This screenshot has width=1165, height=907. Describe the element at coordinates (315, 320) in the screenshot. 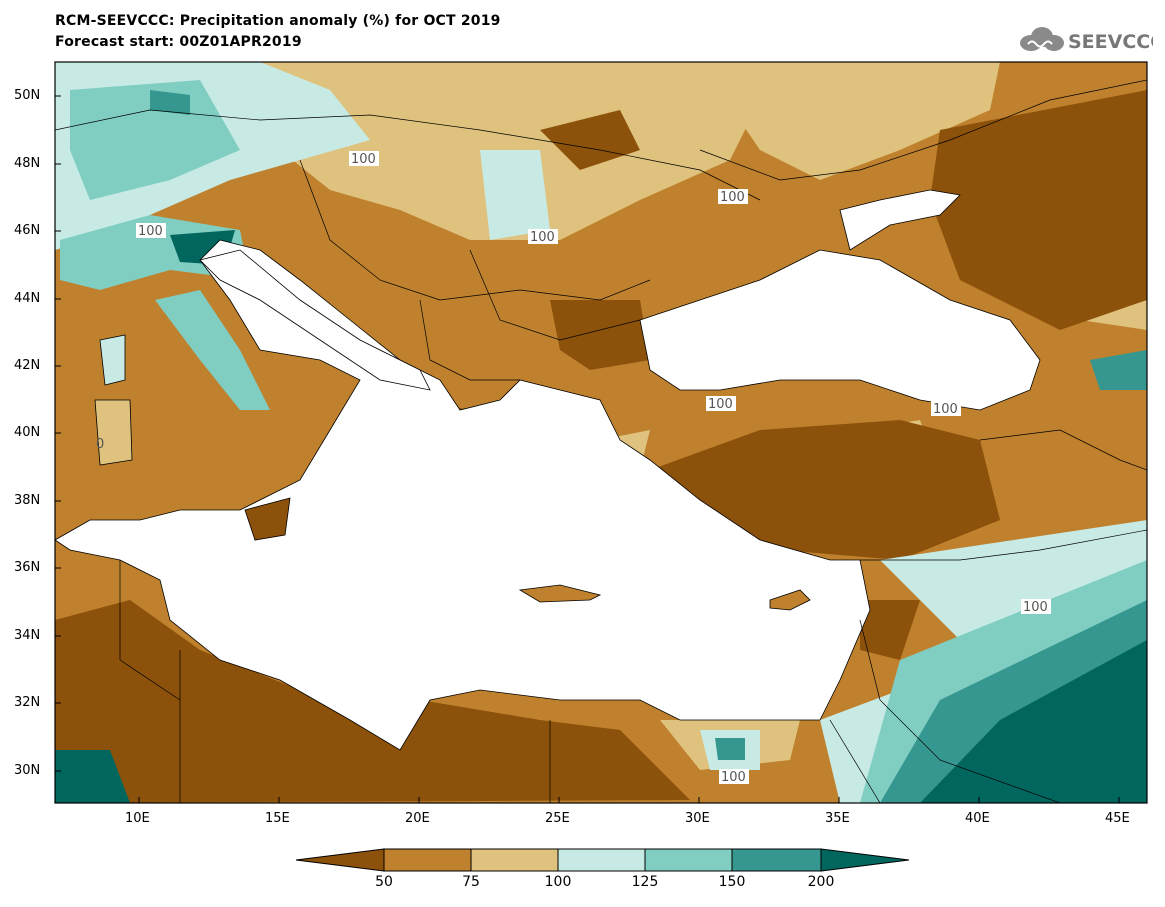

I see `adriatic-sea` at that location.